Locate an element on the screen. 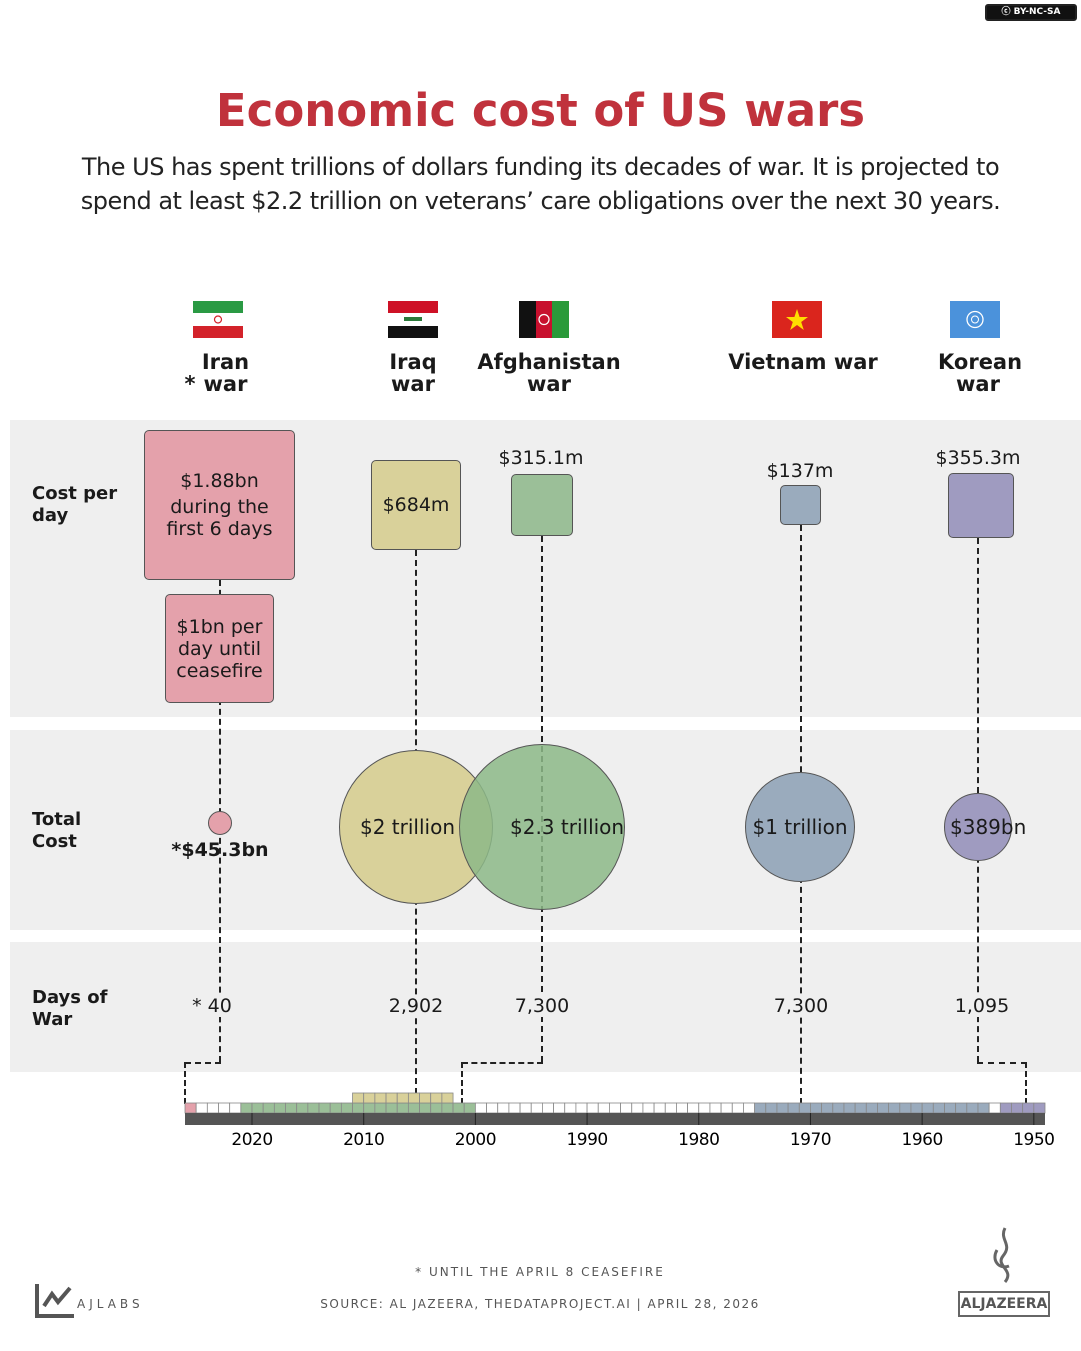 This screenshot has height=1351, width=1081. total-label-afghanistan: $2.3 trillion is located at coordinates (567, 827).